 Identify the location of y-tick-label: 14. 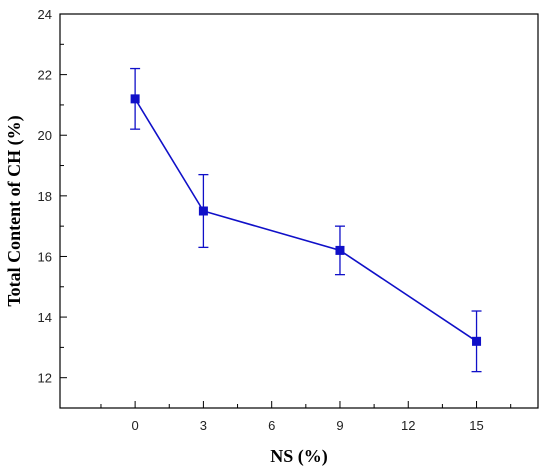
(45, 317).